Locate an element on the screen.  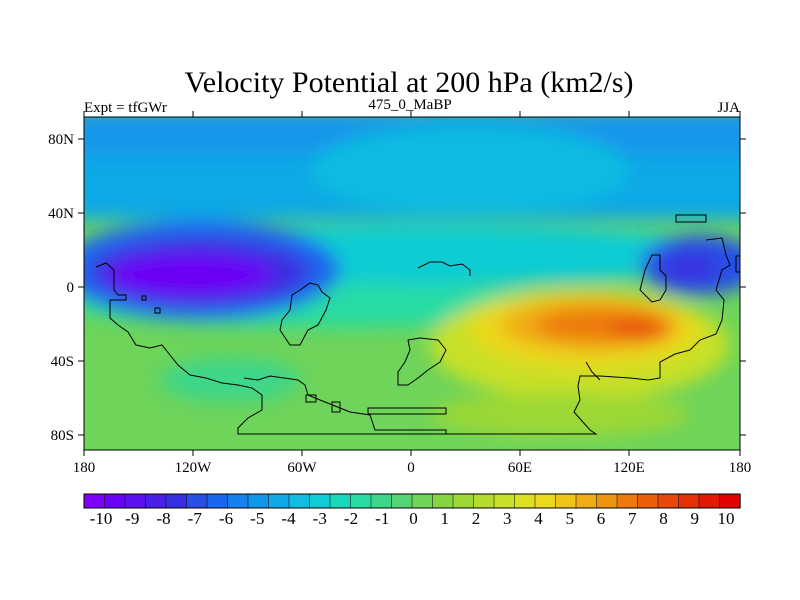
colorbar-label: 0 is located at coordinates (413, 518).